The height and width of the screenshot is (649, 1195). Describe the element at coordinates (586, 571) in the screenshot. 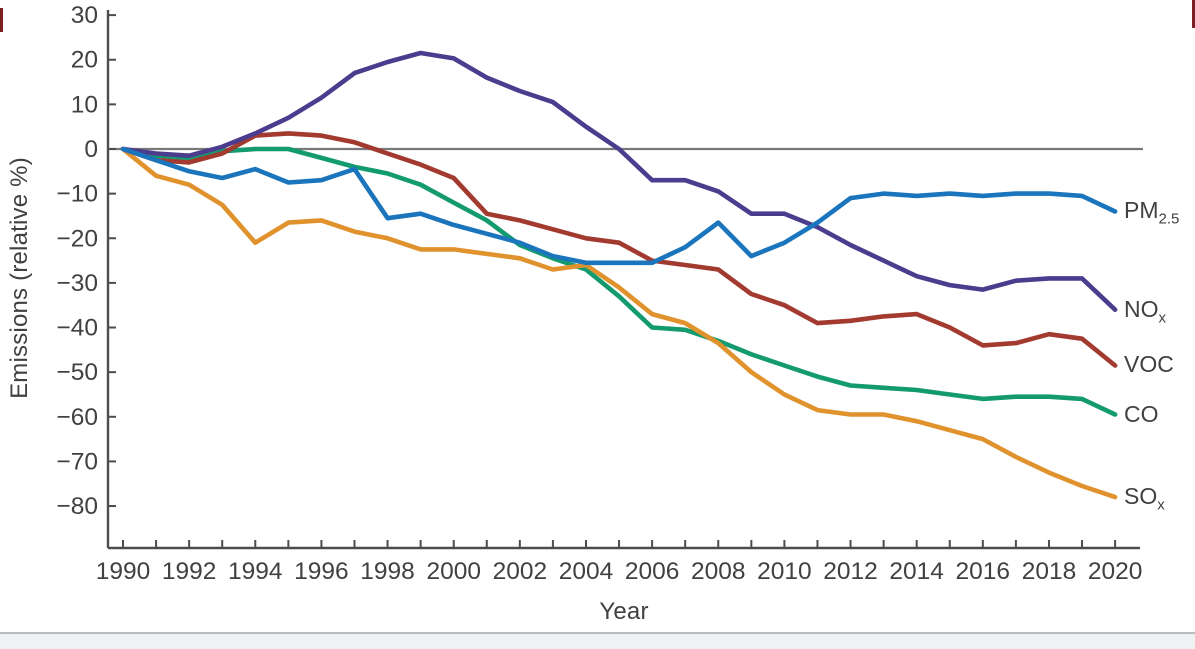

I see `x-tick-label: 2004` at that location.